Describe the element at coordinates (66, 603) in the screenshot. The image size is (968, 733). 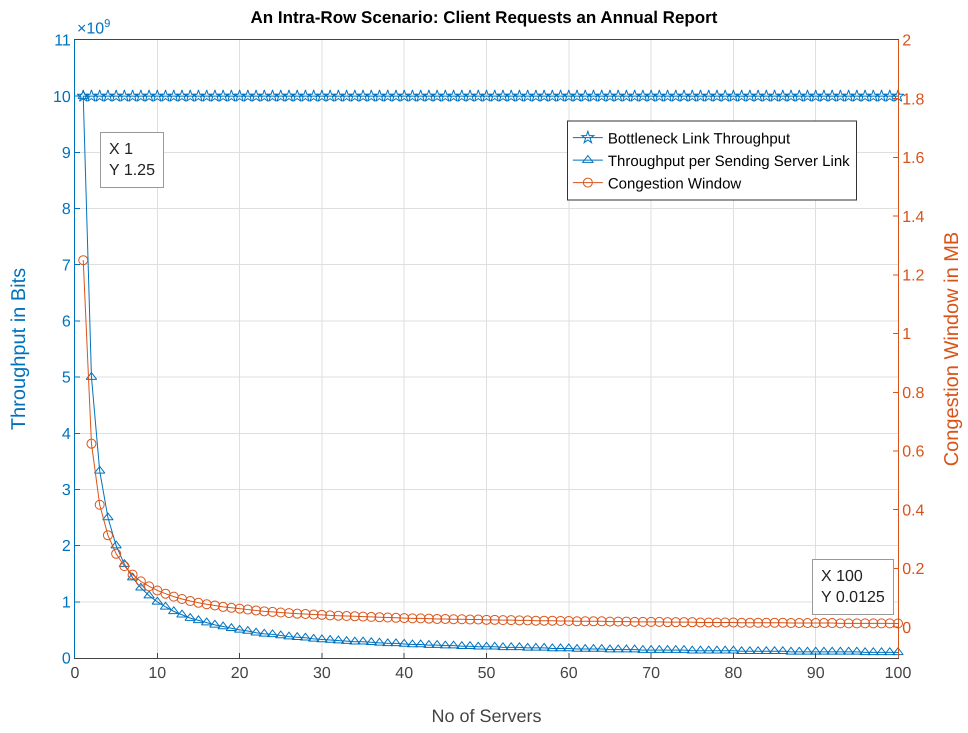
I see `y-tick-label: 1` at that location.